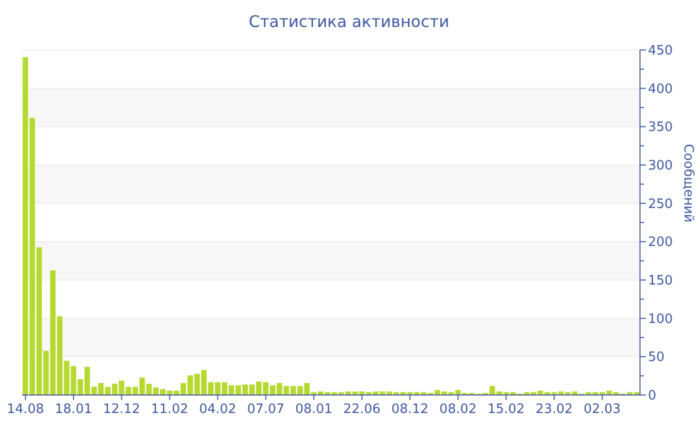 The image size is (700, 430). Describe the element at coordinates (73, 409) in the screenshot. I see `x-tick-label: 18.01` at that location.